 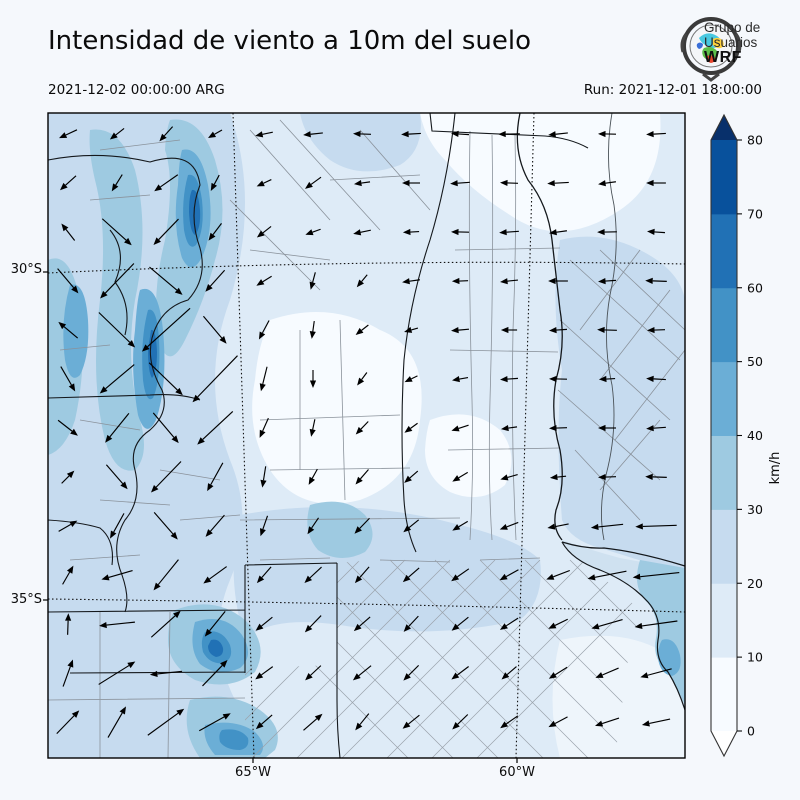 What do you see at coordinates (26, 269) in the screenshot?
I see `lat-label-30s: 30°S` at bounding box center [26, 269].